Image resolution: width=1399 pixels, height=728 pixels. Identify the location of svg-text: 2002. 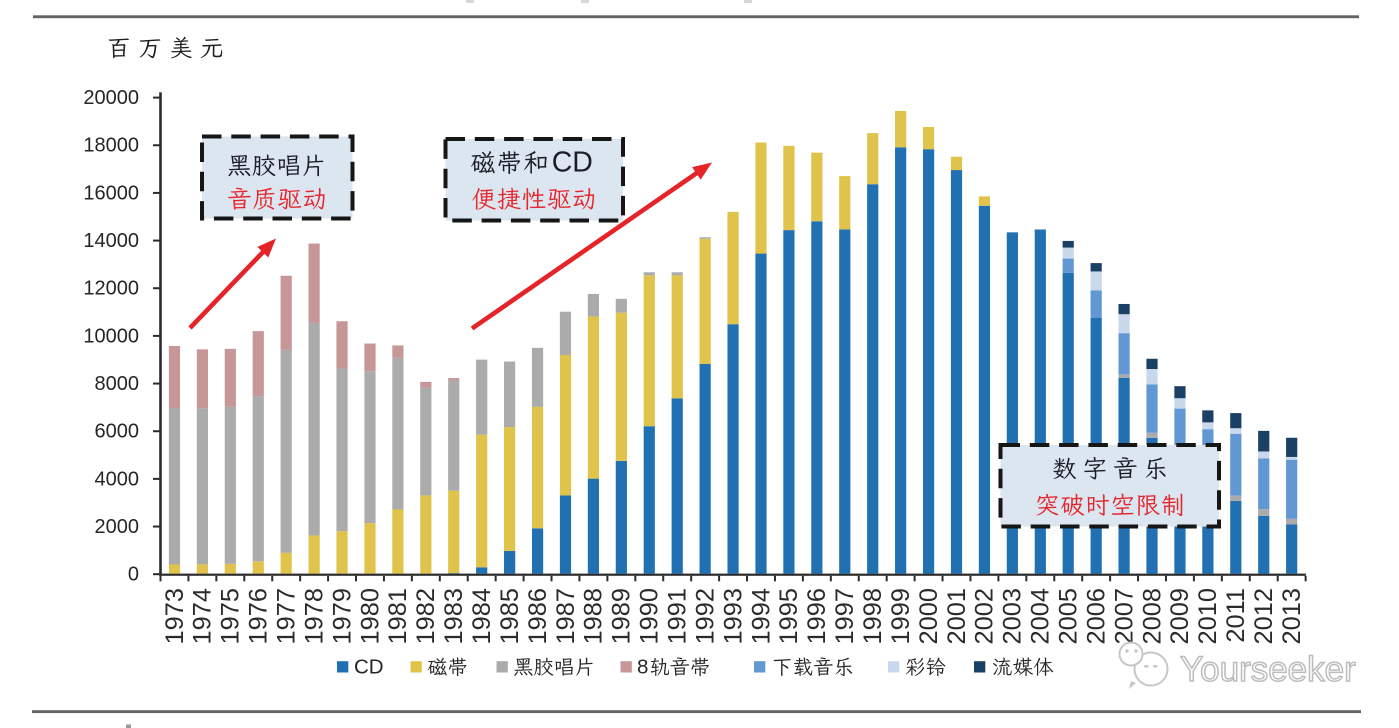
(985, 616).